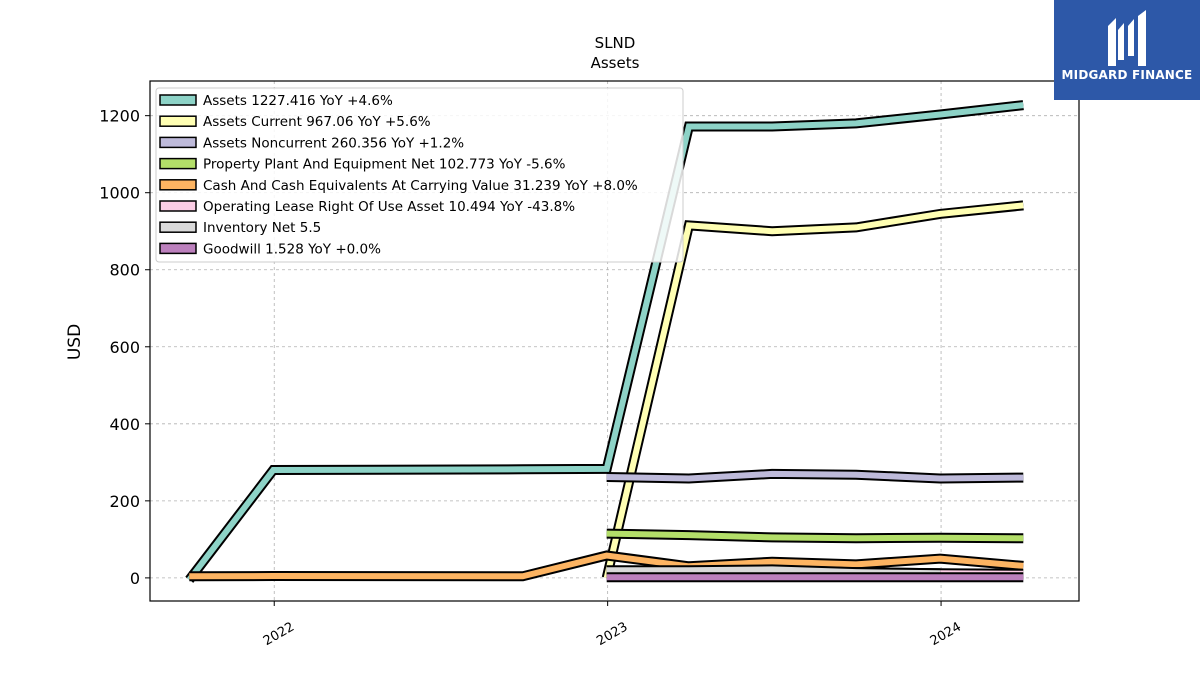 Image resolution: width=1200 pixels, height=675 pixels. What do you see at coordinates (333, 143) in the screenshot?
I see `legend-entry: Assets Noncurrent 260.356 YoY +1.2%` at bounding box center [333, 143].